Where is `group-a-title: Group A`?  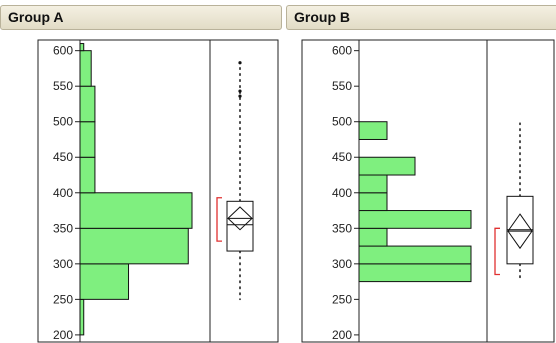
group-a-title: Group A is located at coordinates (141, 17).